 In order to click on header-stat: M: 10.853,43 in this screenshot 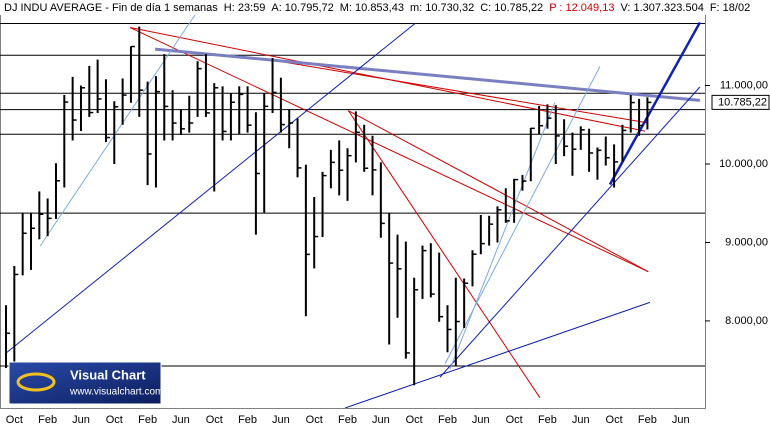, I will do `click(372, 8)`.